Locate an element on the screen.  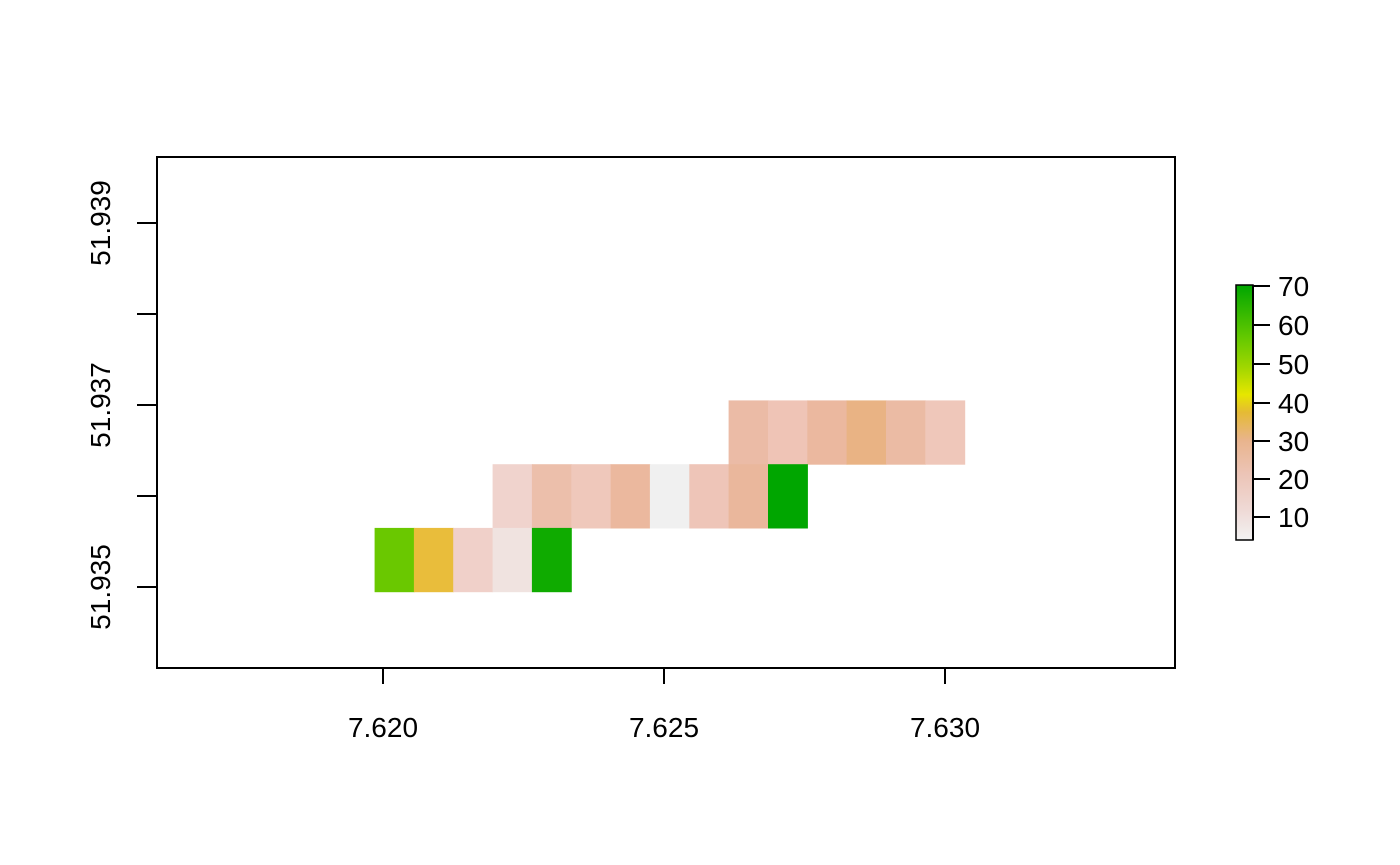
y-tick-label: 51.935 is located at coordinates (100, 587).